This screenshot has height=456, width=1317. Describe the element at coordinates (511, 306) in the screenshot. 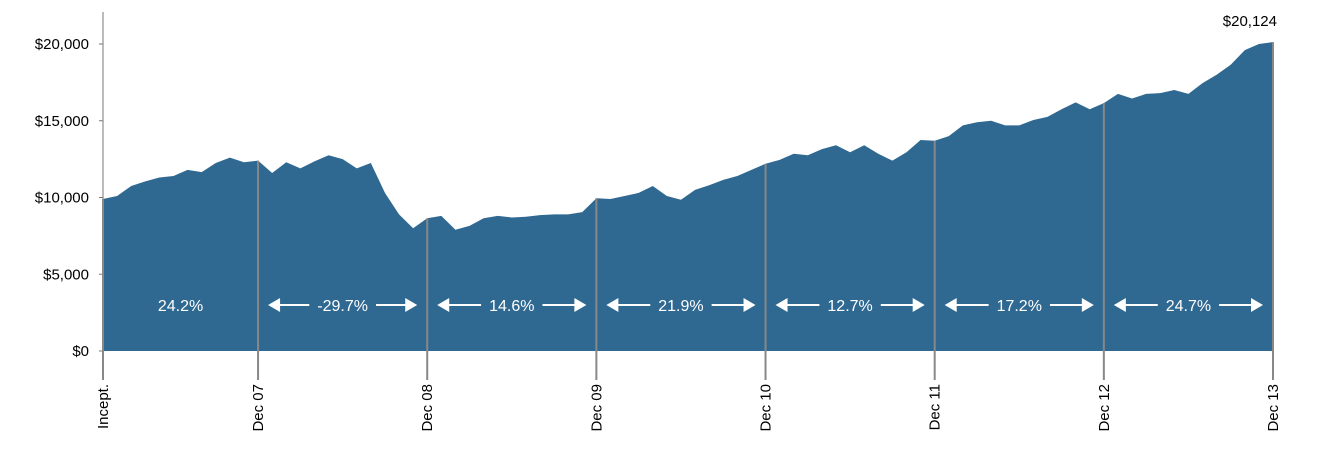

I see `period-return: 14.6%` at that location.